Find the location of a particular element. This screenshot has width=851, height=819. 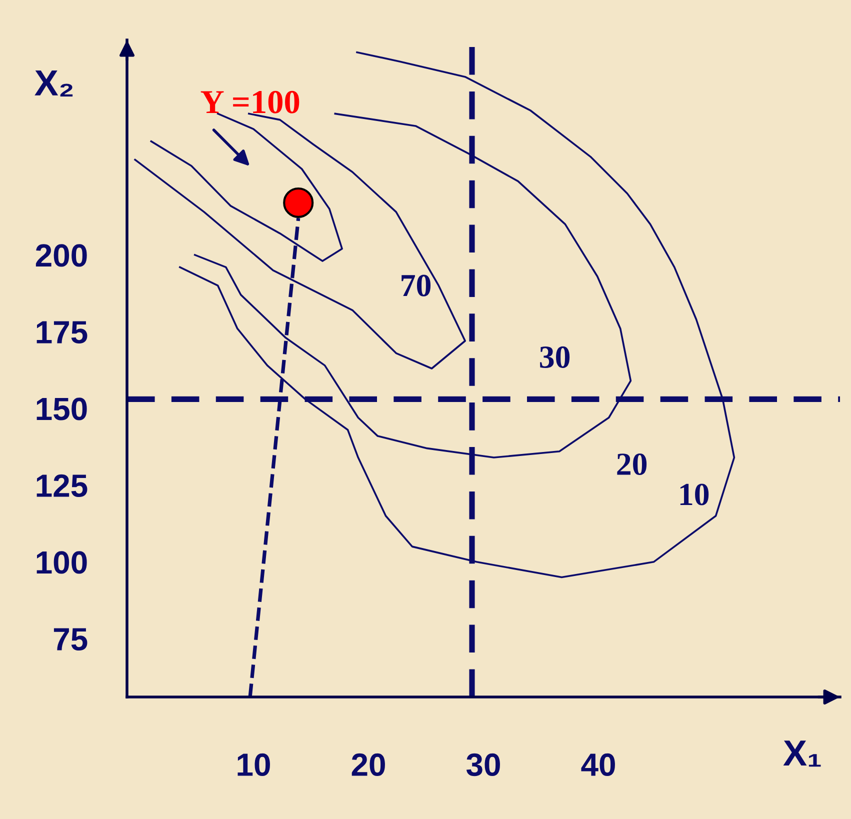

y-tick-label: 150 is located at coordinates (61, 409).